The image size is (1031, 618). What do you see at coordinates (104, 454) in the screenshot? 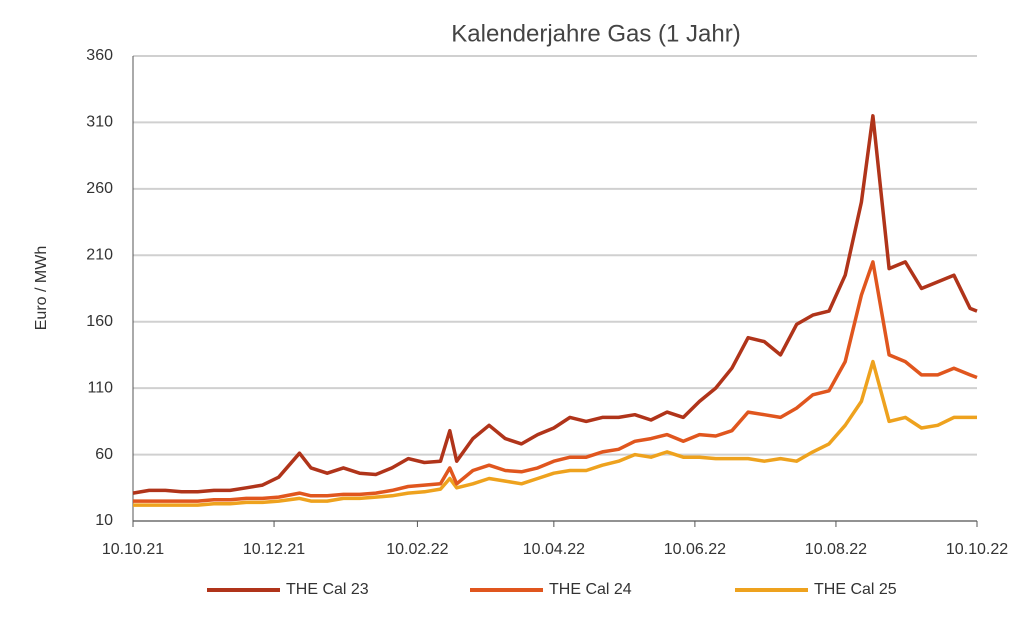
I see `y-tick-label: 60` at bounding box center [104, 454].